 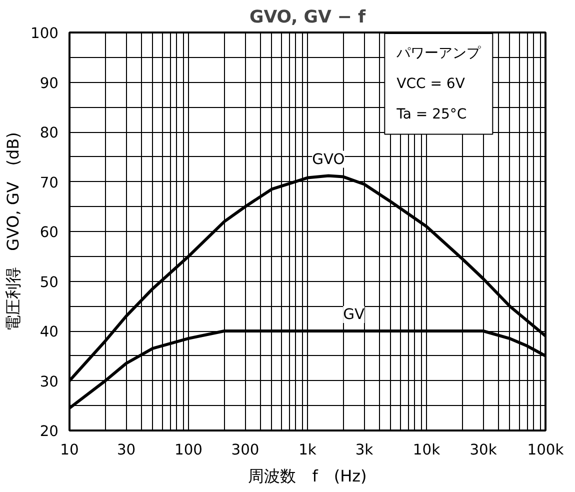 I want to click on x-tick-label: 3k, so click(x=364, y=450).